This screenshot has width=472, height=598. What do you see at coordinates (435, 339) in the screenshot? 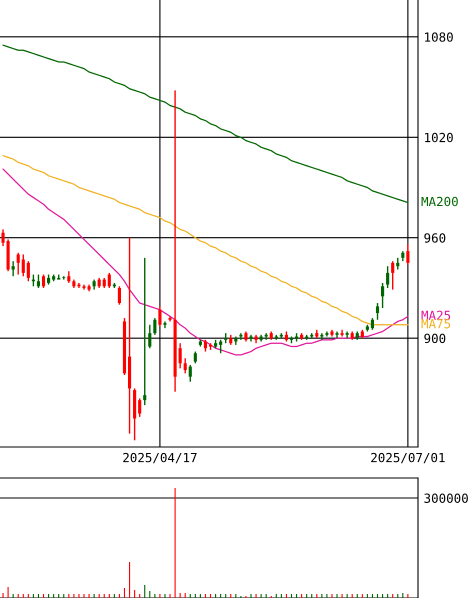
I see `y-tick-label: 900` at bounding box center [435, 339].